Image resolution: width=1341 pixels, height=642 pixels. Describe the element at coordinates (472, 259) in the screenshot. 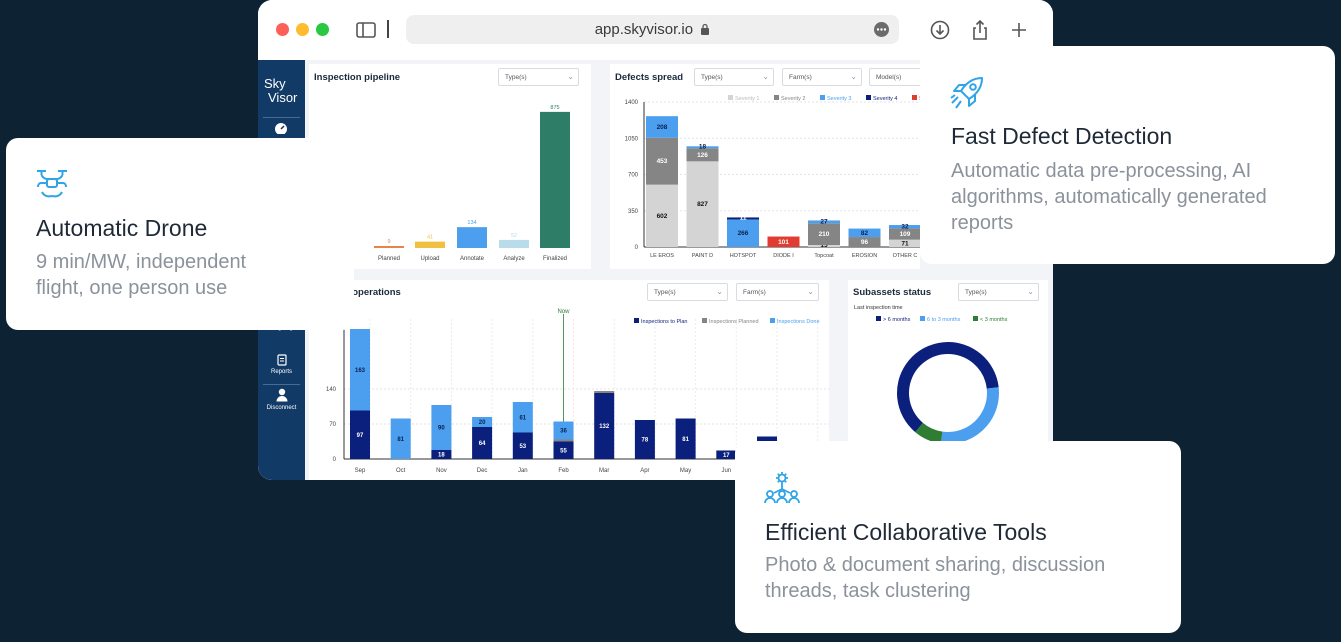

I see `category-tick-label: Annotate` at that location.